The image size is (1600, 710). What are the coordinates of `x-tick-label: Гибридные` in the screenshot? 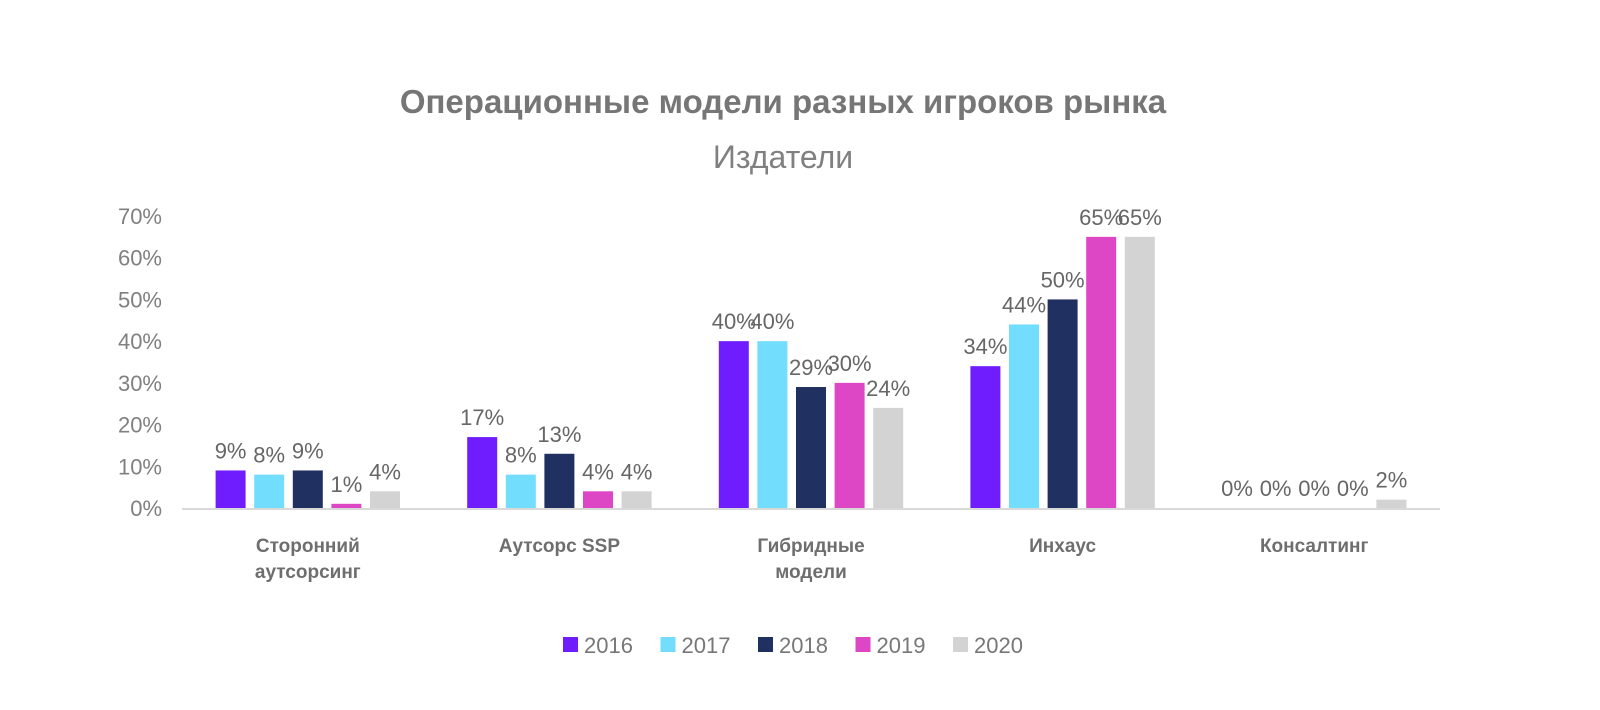 It's located at (810, 546).